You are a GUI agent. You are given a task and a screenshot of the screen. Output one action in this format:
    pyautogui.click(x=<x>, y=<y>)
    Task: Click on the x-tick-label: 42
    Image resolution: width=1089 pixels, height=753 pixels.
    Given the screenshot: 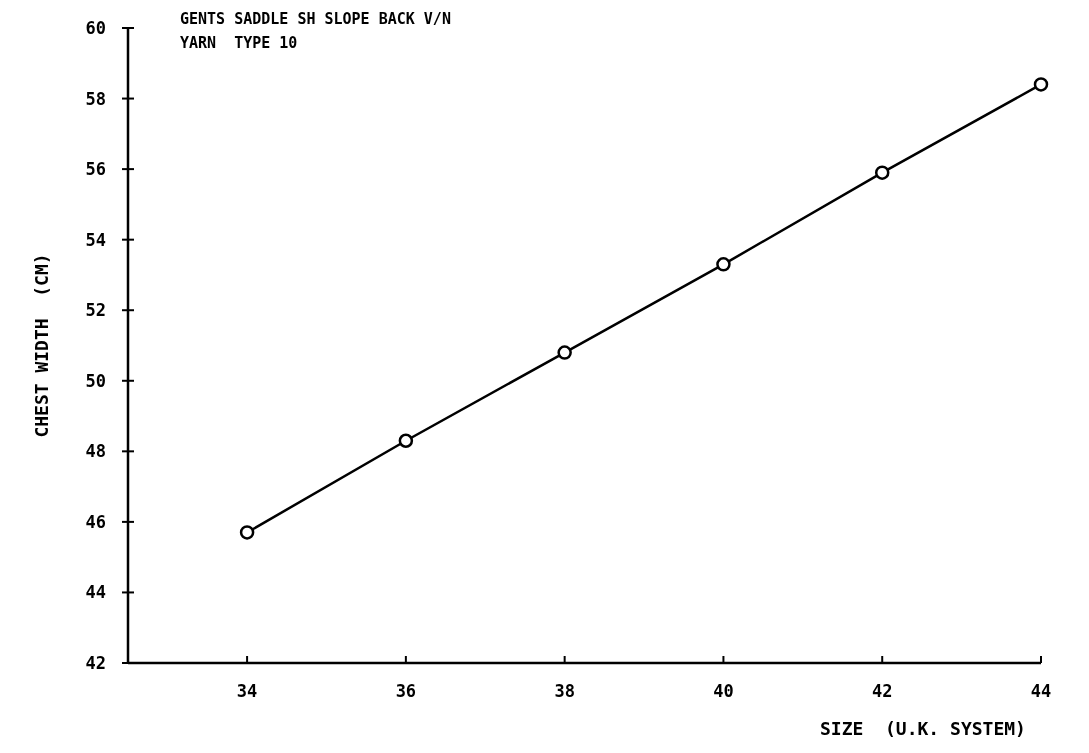 What is the action you would take?
    pyautogui.click(x=882, y=691)
    